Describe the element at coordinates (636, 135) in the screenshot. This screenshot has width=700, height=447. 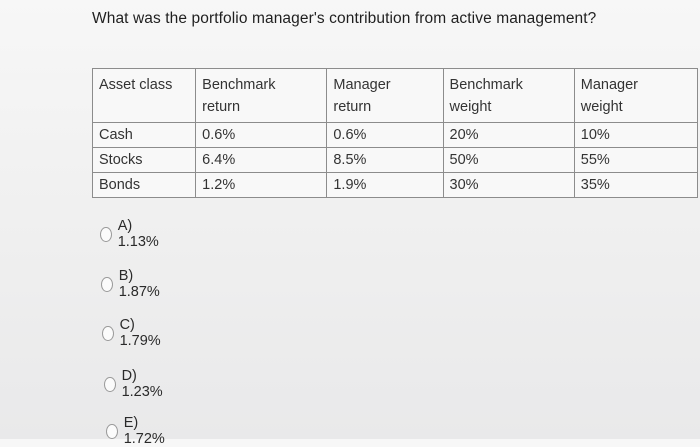
I see `cell-manager-weight: 10%` at that location.